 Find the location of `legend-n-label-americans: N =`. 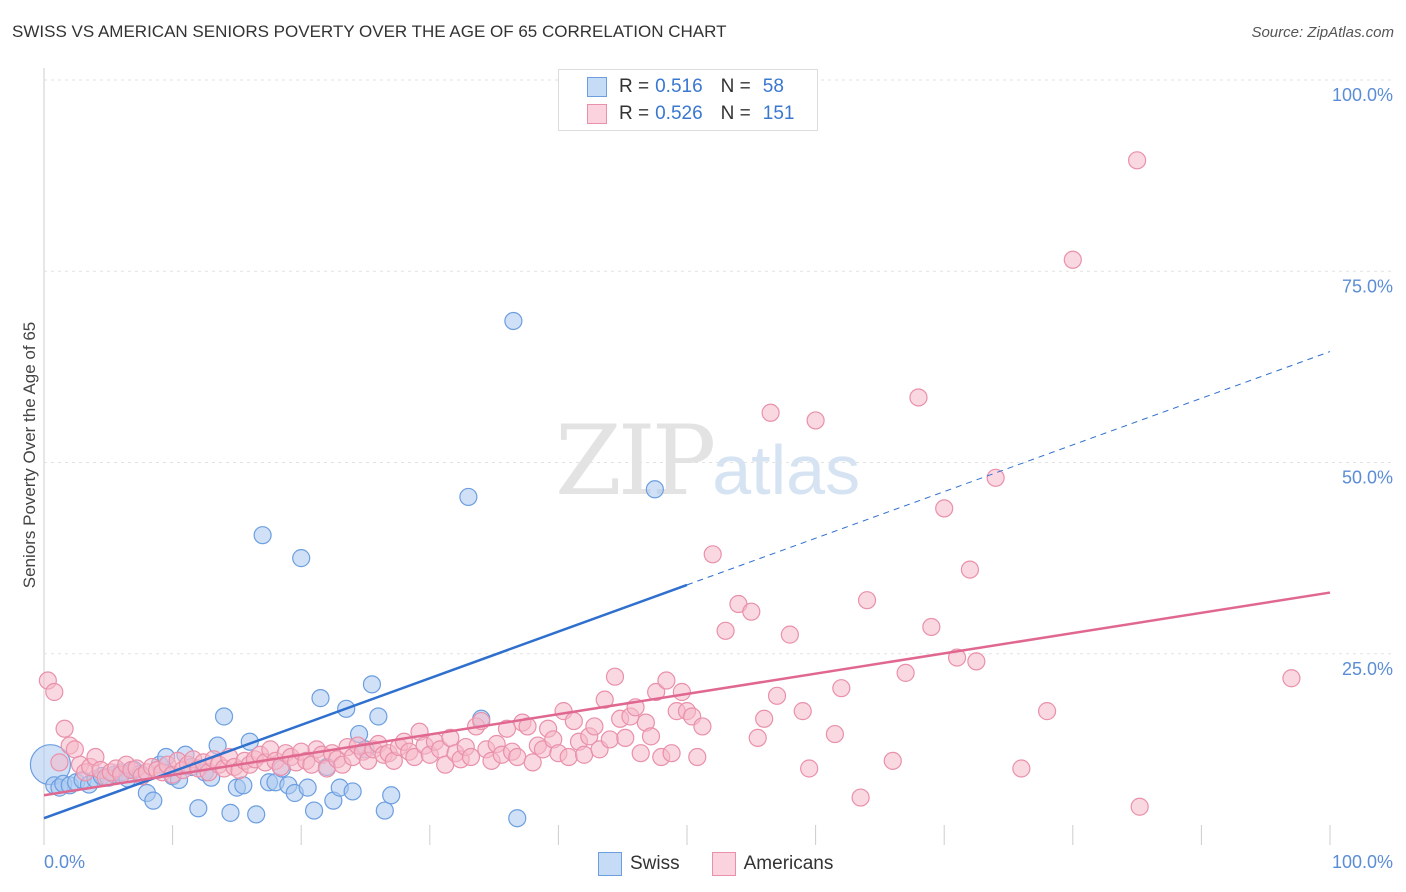

legend-n-label-americans: N = is located at coordinates (735, 113).